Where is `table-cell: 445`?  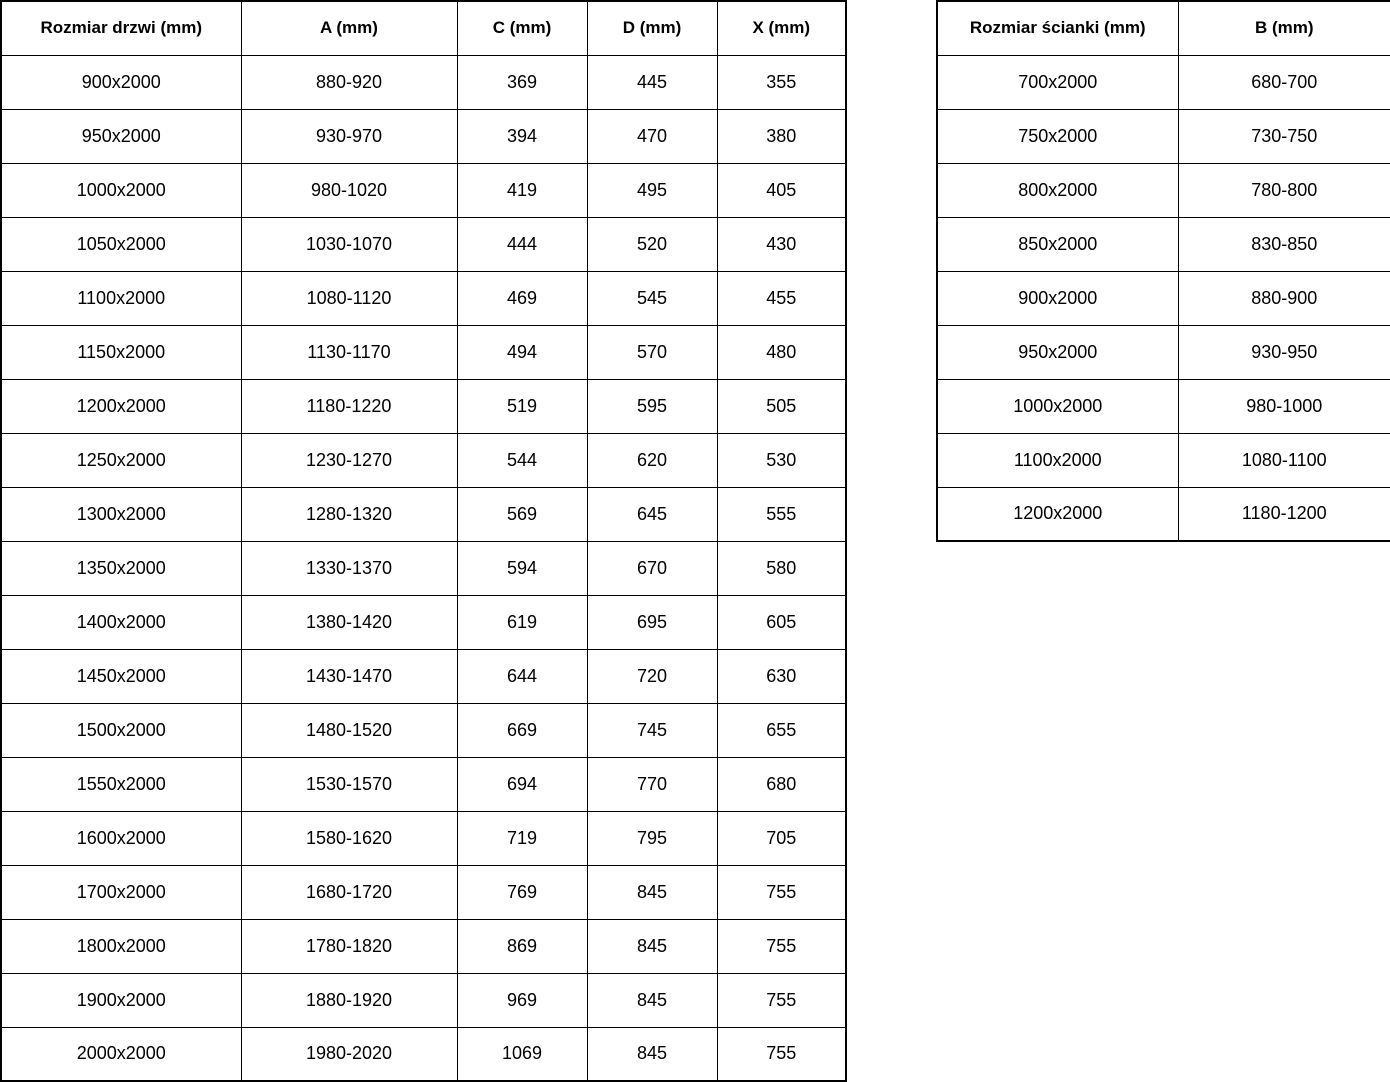 table-cell: 445 is located at coordinates (652, 82).